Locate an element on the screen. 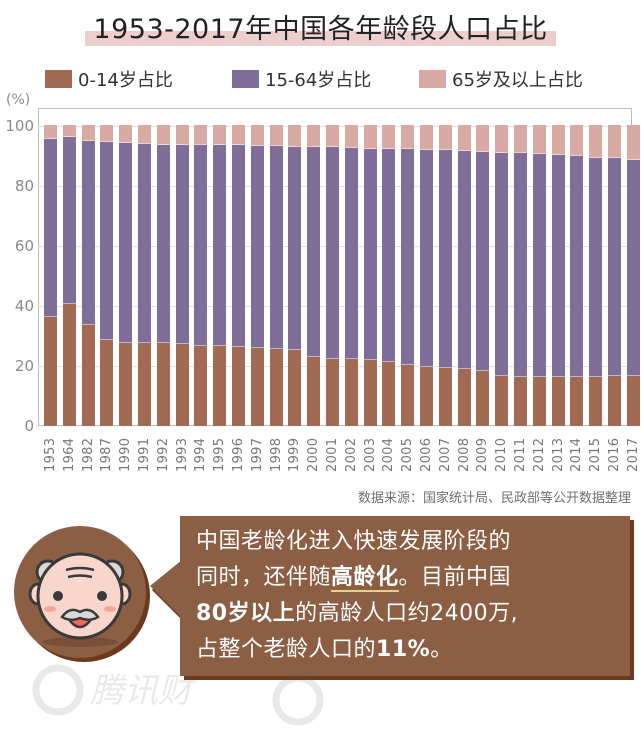  x-tick-label: 1991 is located at coordinates (144, 454).